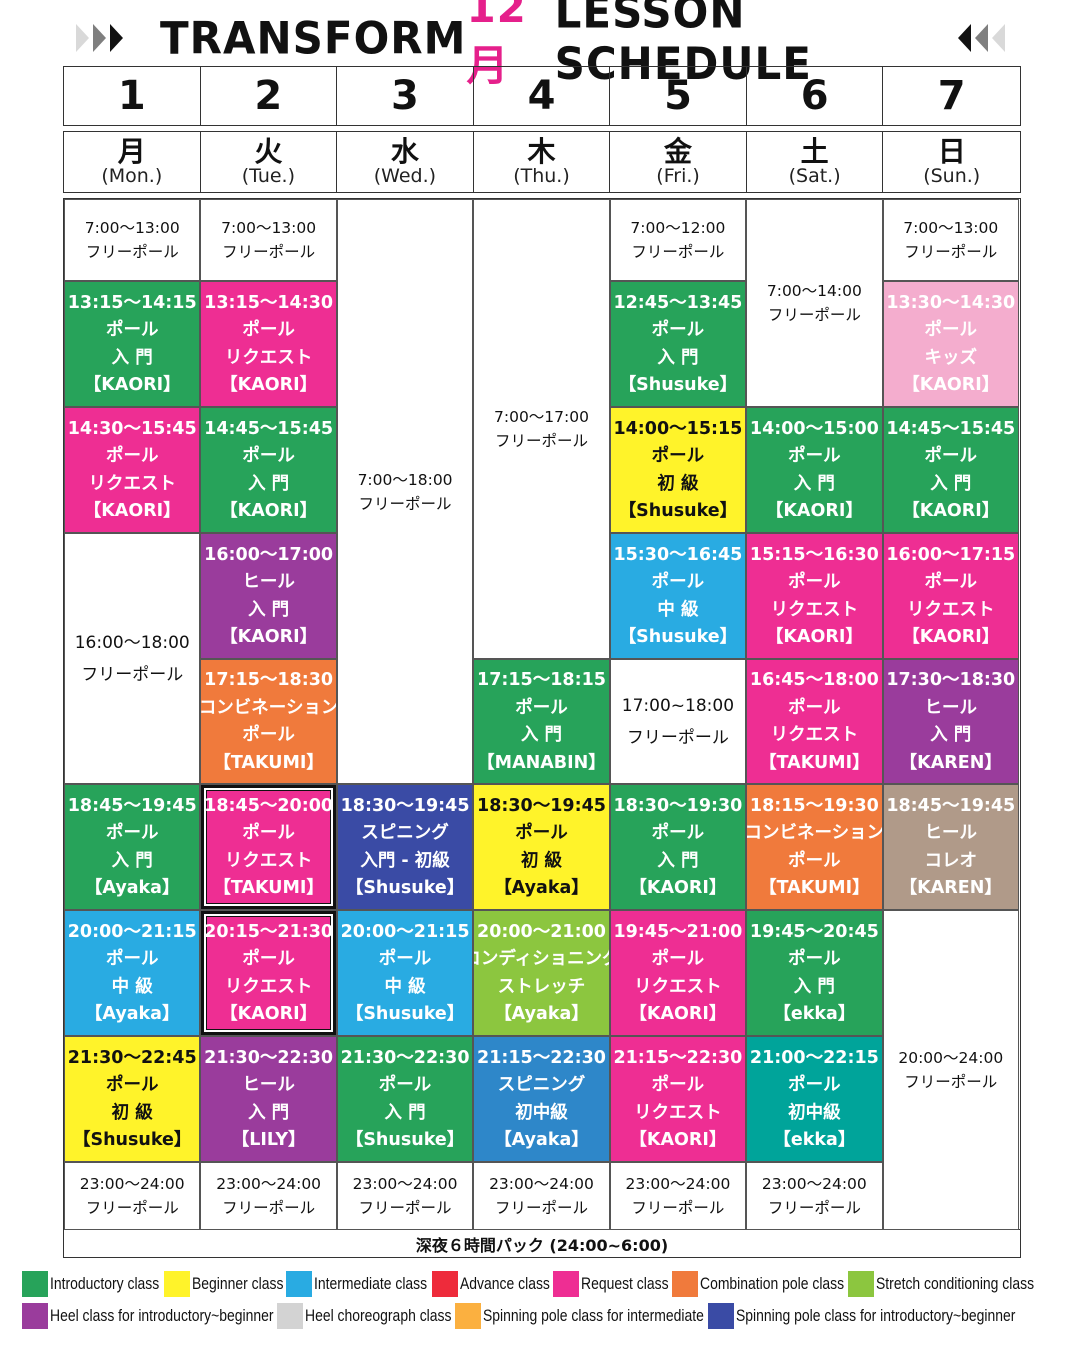  Describe the element at coordinates (405, 973) in the screenshot. I see `schedule-cell-wed-3: 20:00〜21:15 ポール中 級【Shusuke】` at that location.